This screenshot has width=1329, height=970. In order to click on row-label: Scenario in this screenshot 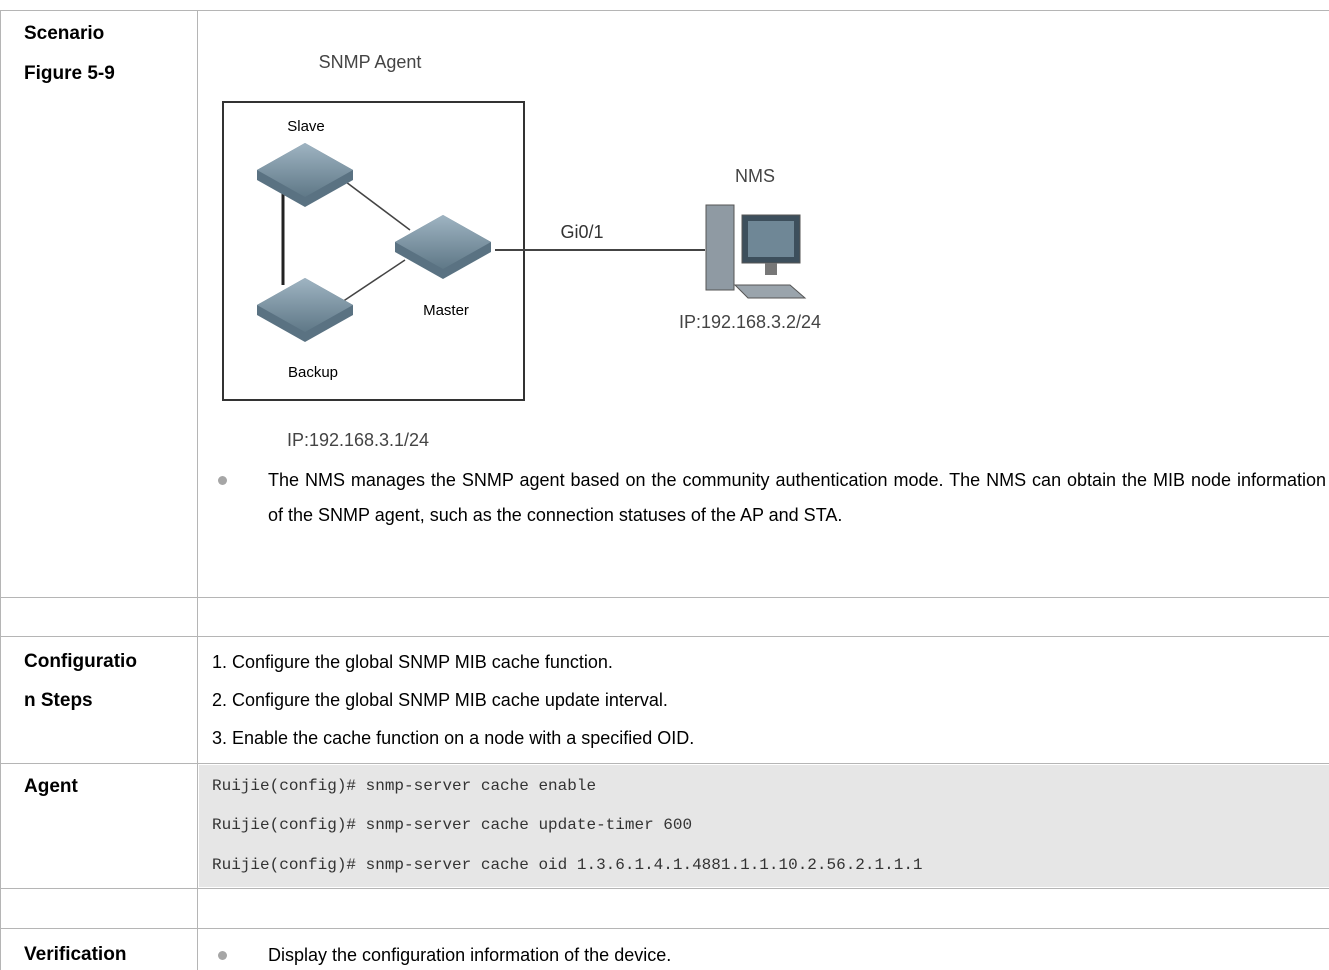, I will do `click(64, 33)`.